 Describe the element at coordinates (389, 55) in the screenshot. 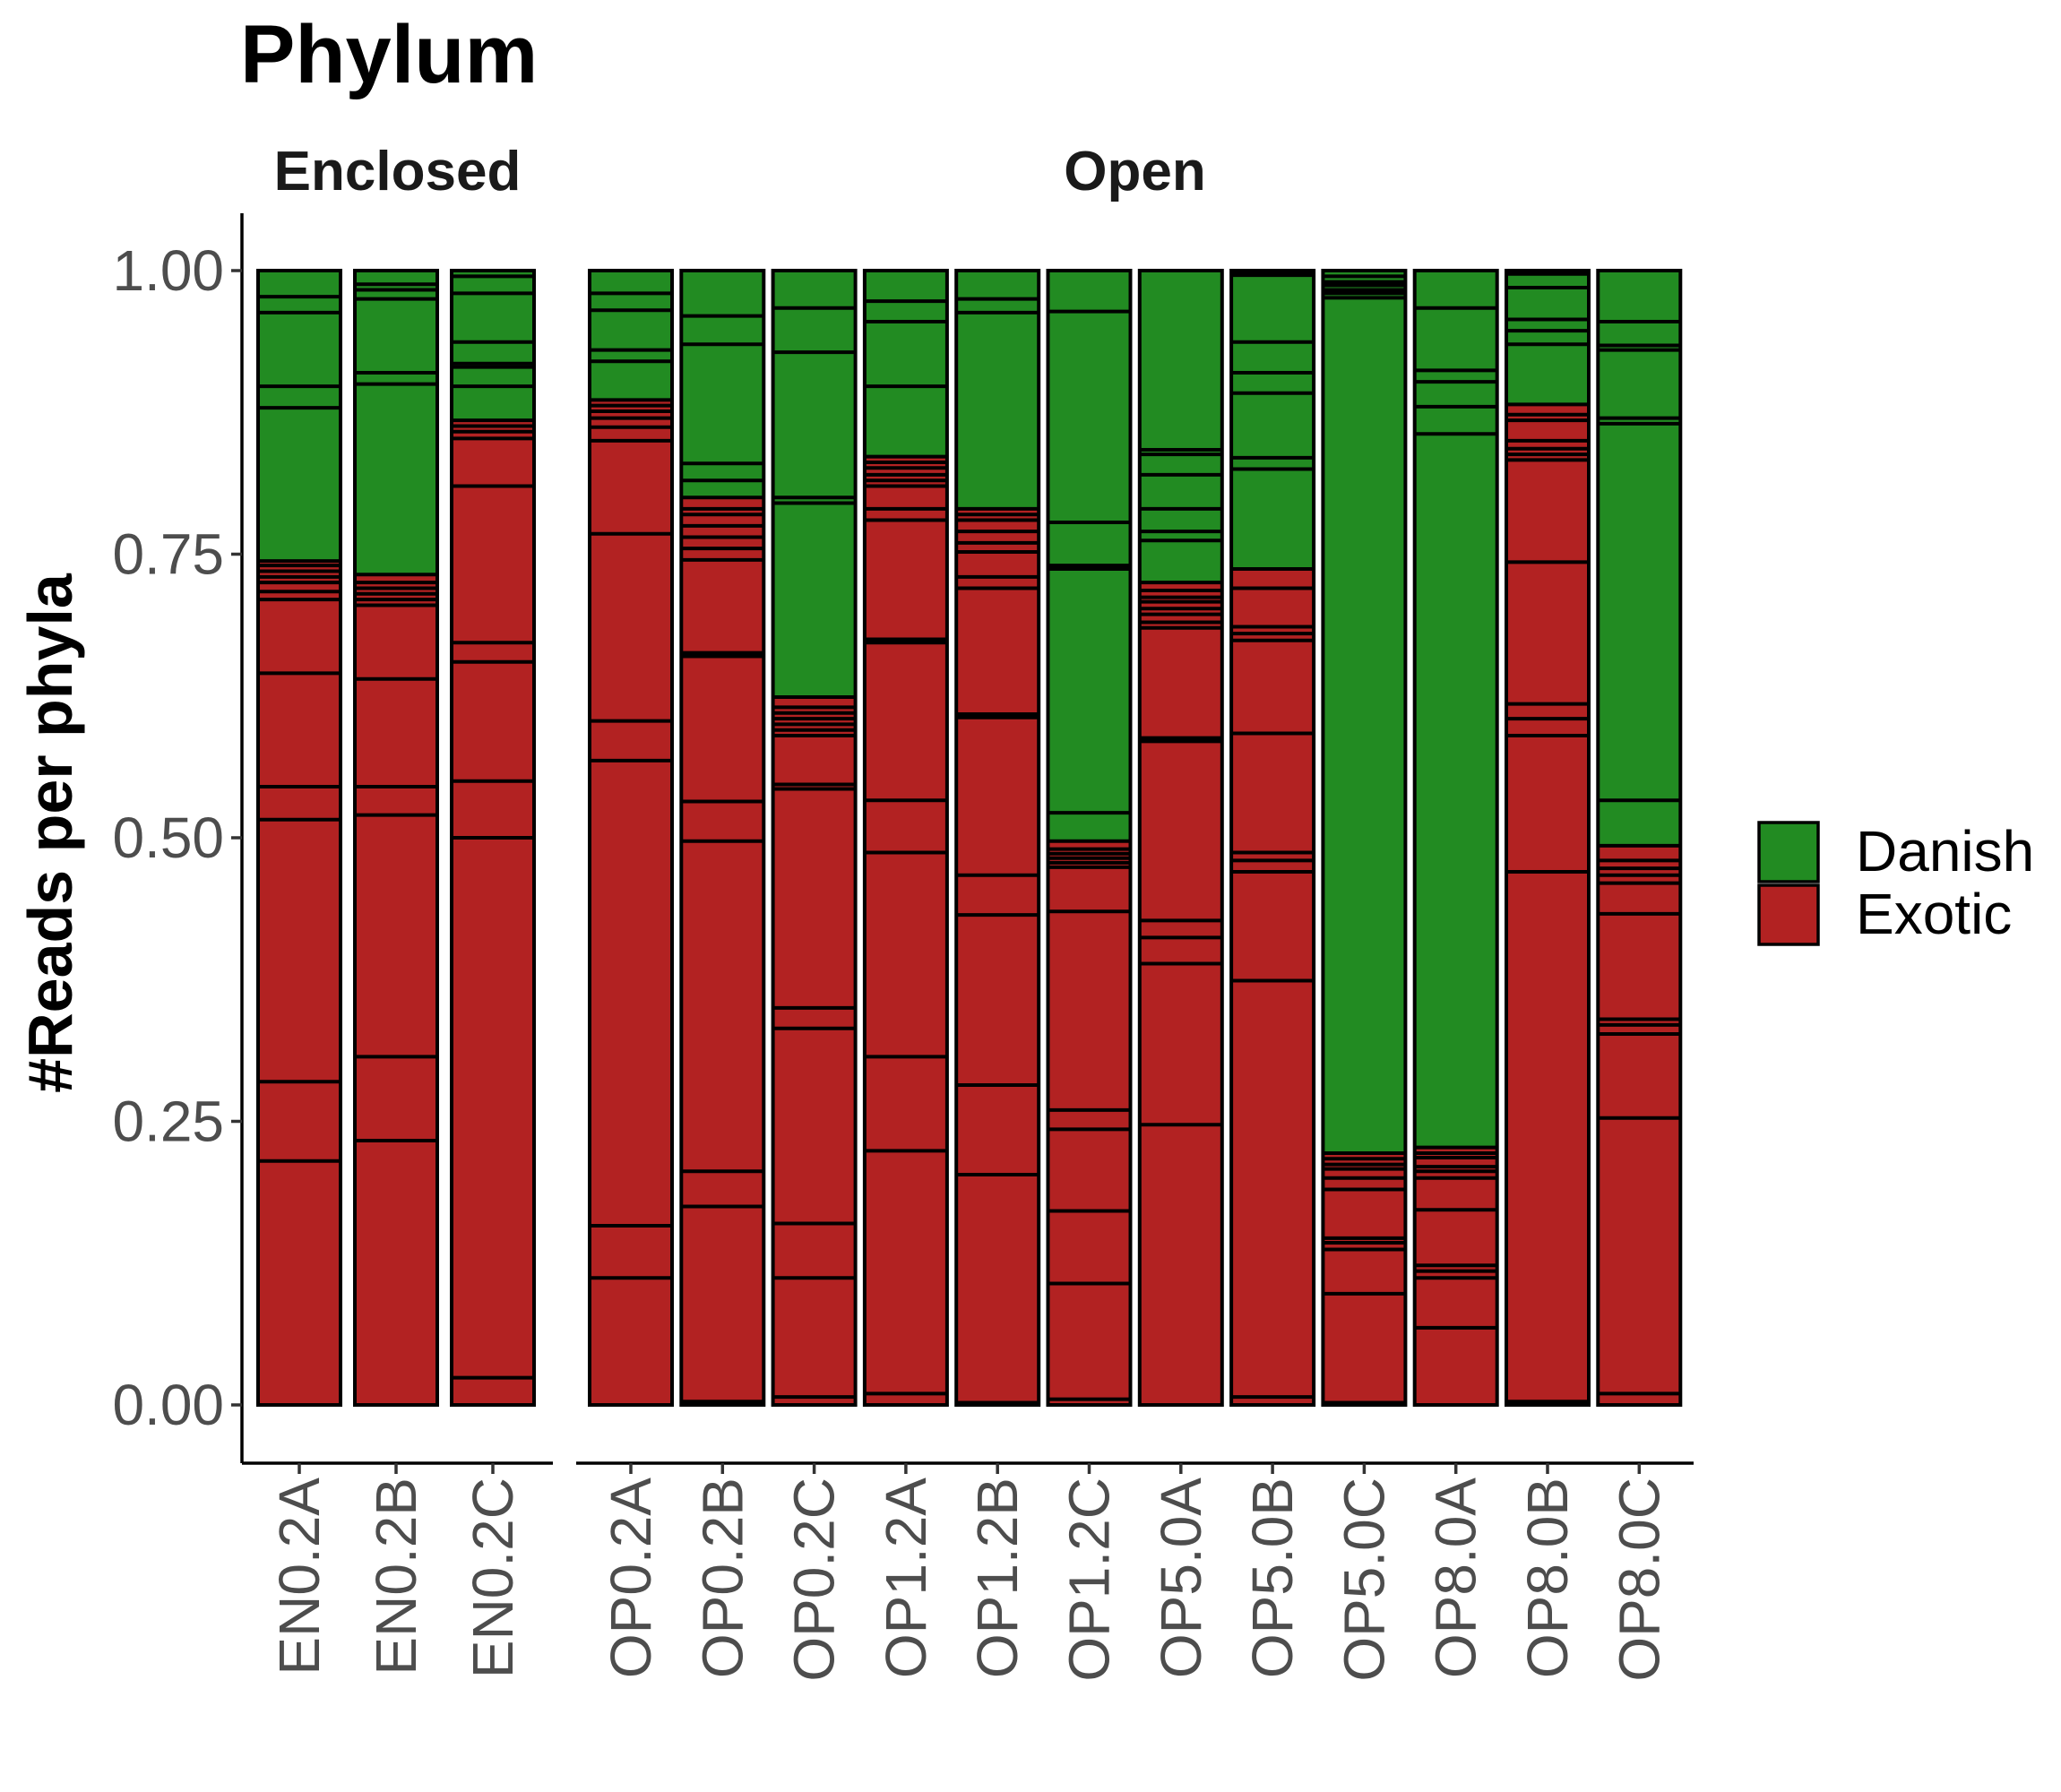

I see `chart-title: Phylum` at that location.